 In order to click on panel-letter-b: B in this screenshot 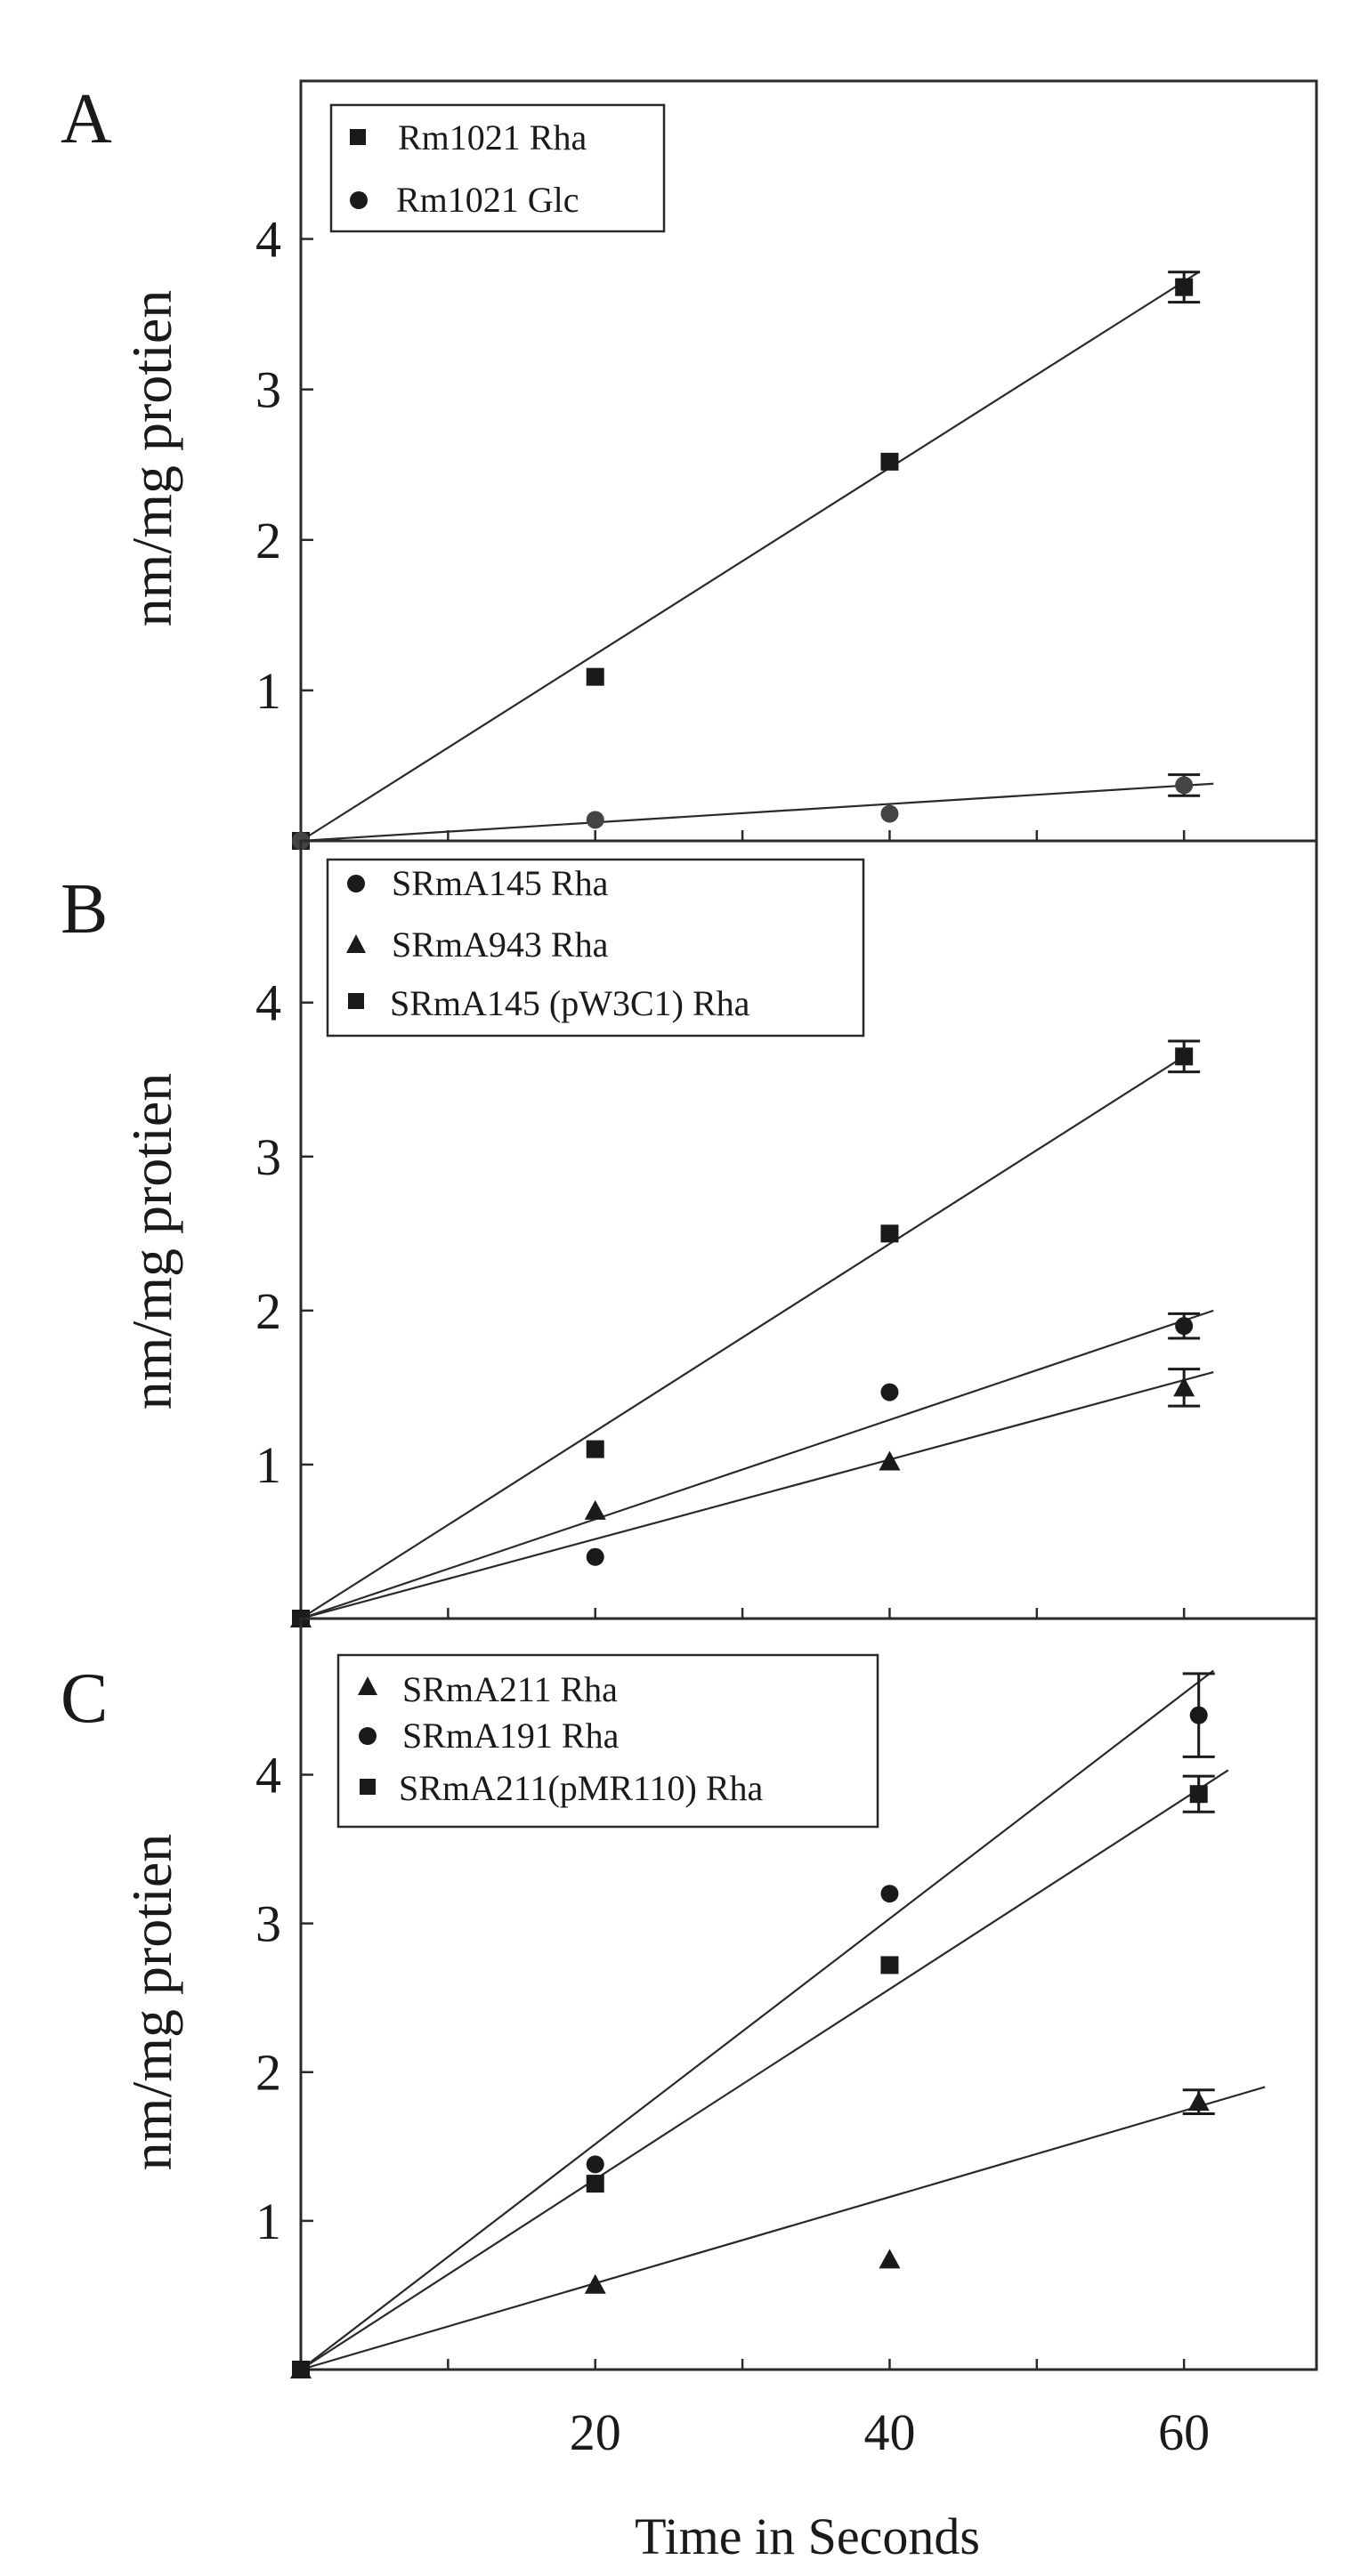, I will do `click(84, 909)`.